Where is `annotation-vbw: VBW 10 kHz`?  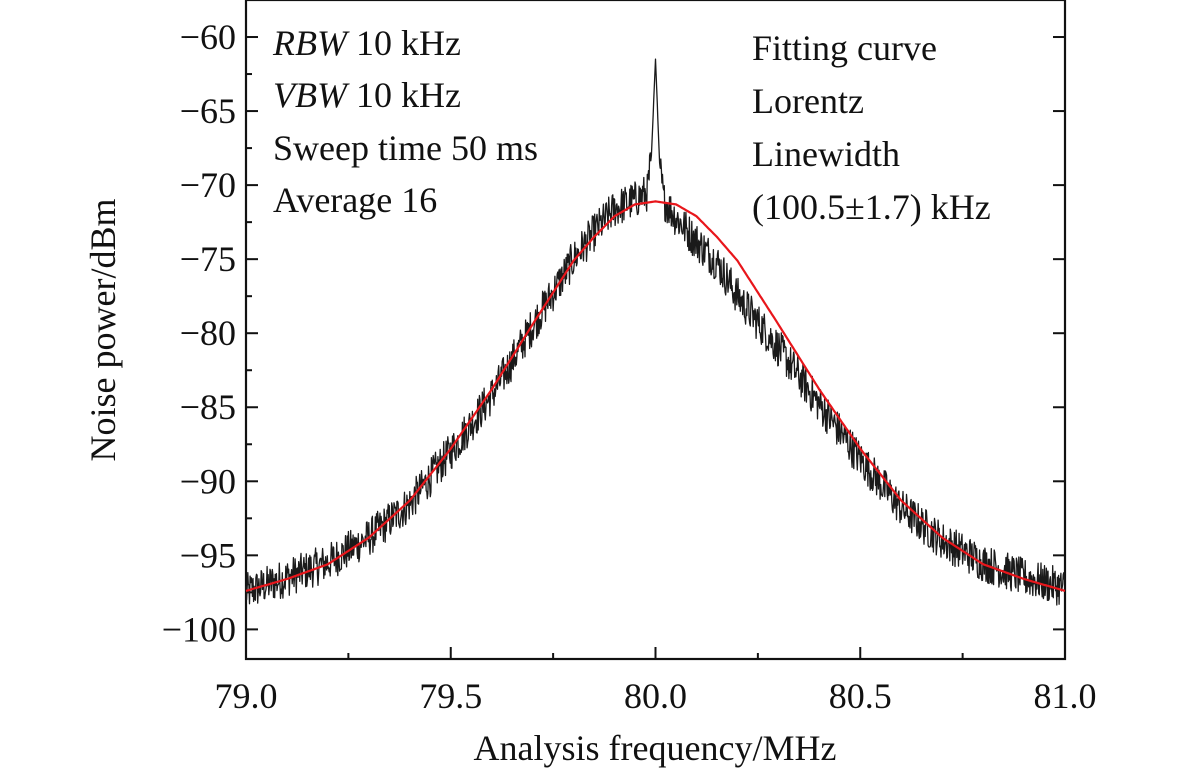 annotation-vbw: VBW 10 kHz is located at coordinates (367, 95).